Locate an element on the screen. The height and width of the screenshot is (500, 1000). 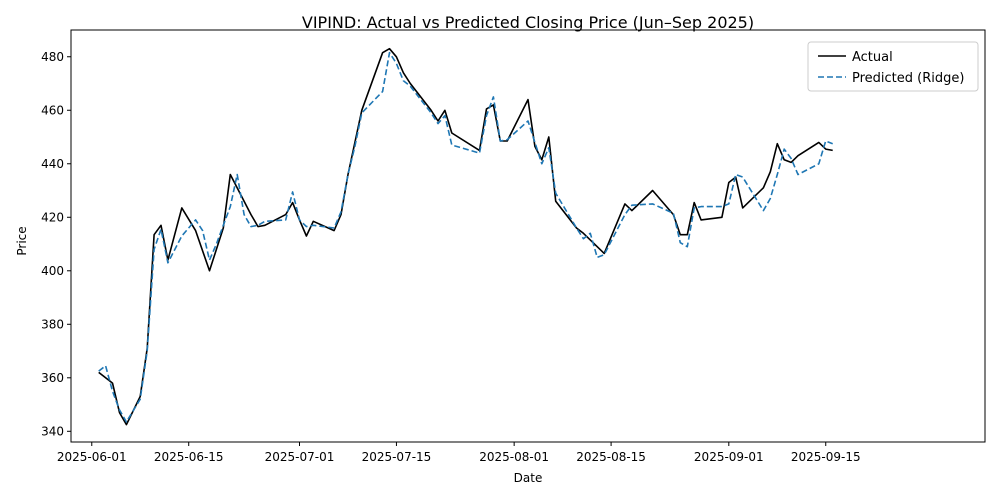
x-tick-label: 2025-08-15 is located at coordinates (611, 457).